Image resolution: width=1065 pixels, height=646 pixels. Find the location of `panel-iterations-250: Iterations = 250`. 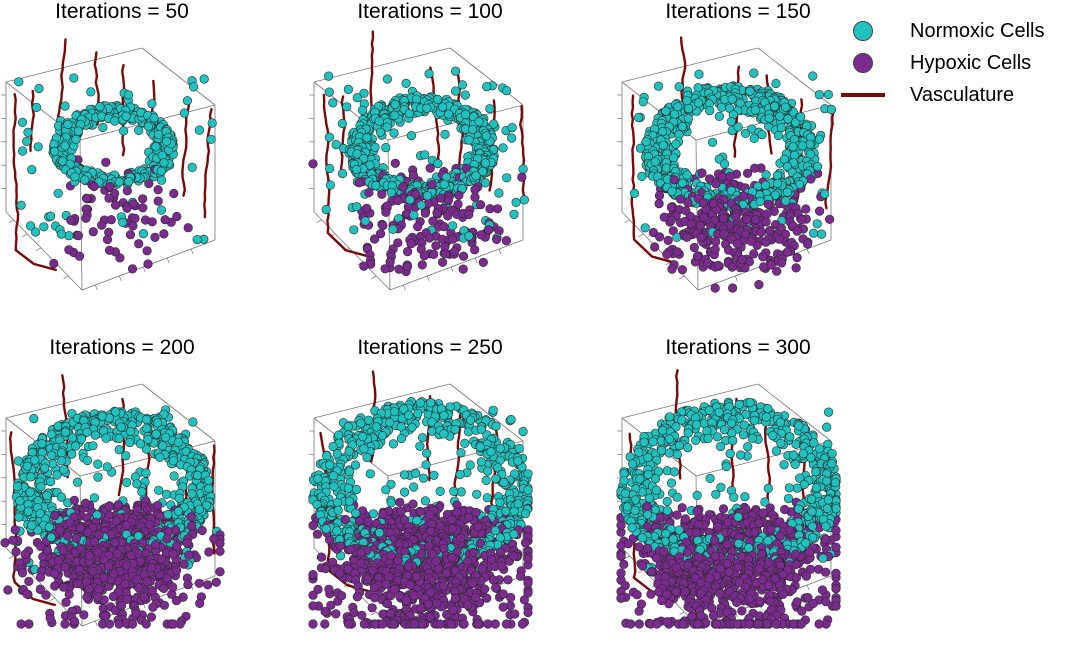

panel-iterations-250: Iterations = 250 is located at coordinates (470, 491).